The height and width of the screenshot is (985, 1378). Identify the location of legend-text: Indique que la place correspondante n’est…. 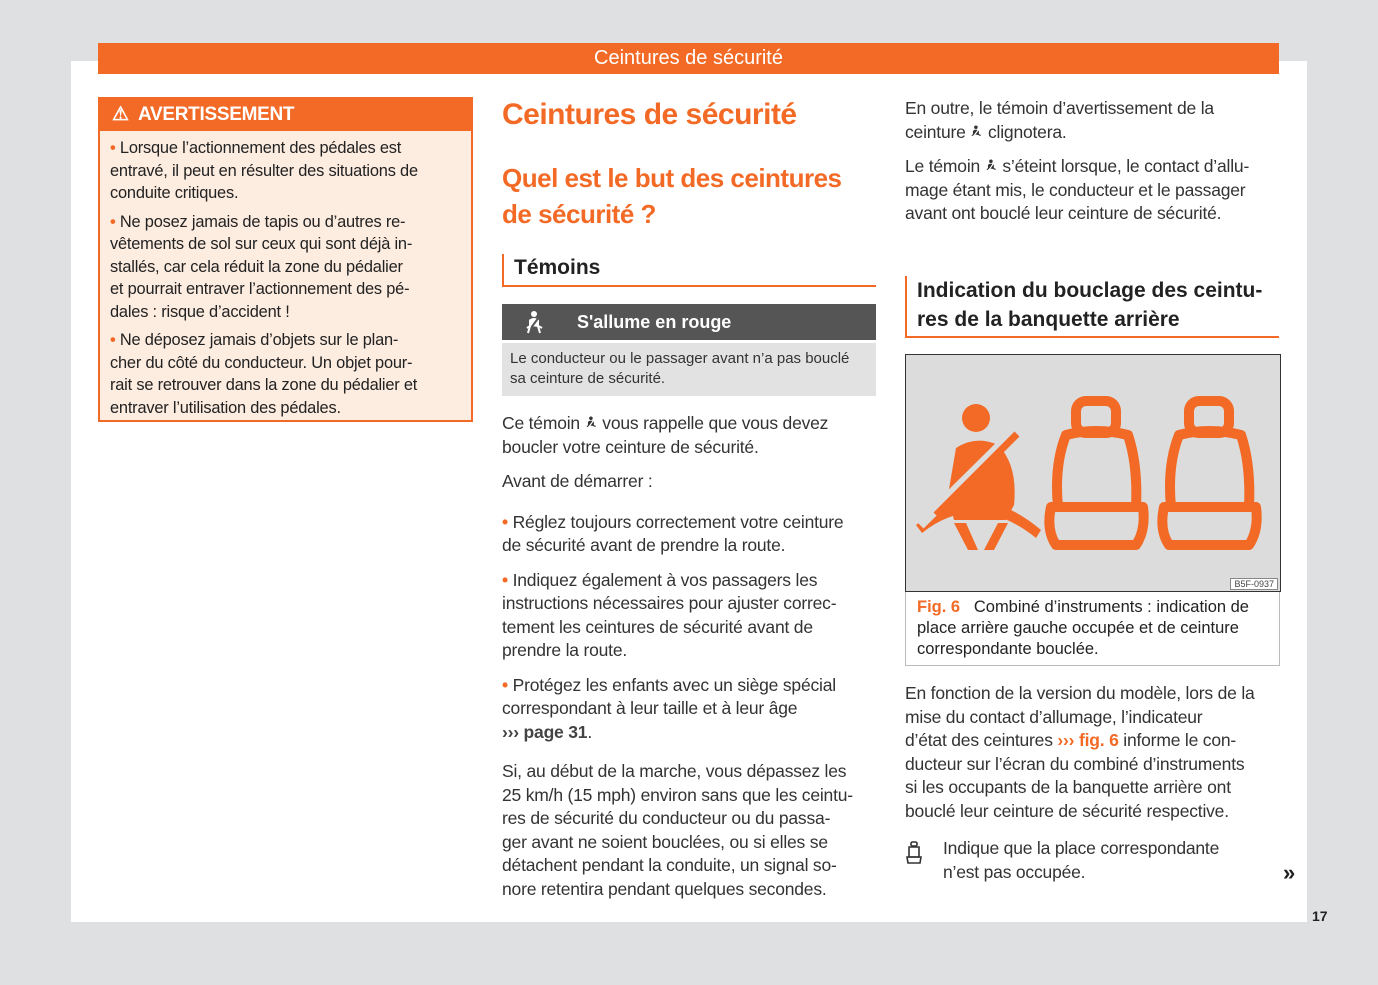
(1081, 860).